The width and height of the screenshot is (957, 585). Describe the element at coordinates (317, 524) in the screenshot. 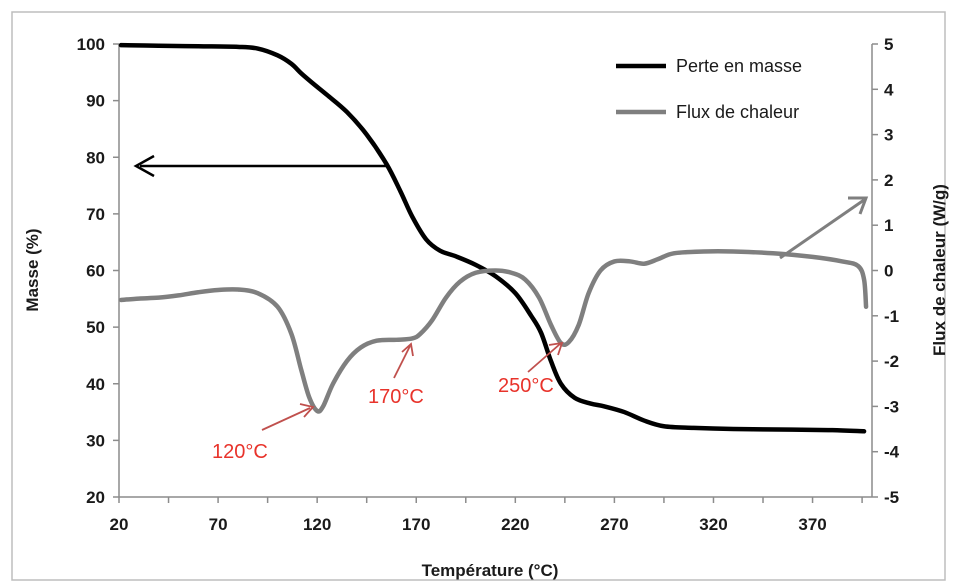

I see `x-tick-label: 120` at that location.